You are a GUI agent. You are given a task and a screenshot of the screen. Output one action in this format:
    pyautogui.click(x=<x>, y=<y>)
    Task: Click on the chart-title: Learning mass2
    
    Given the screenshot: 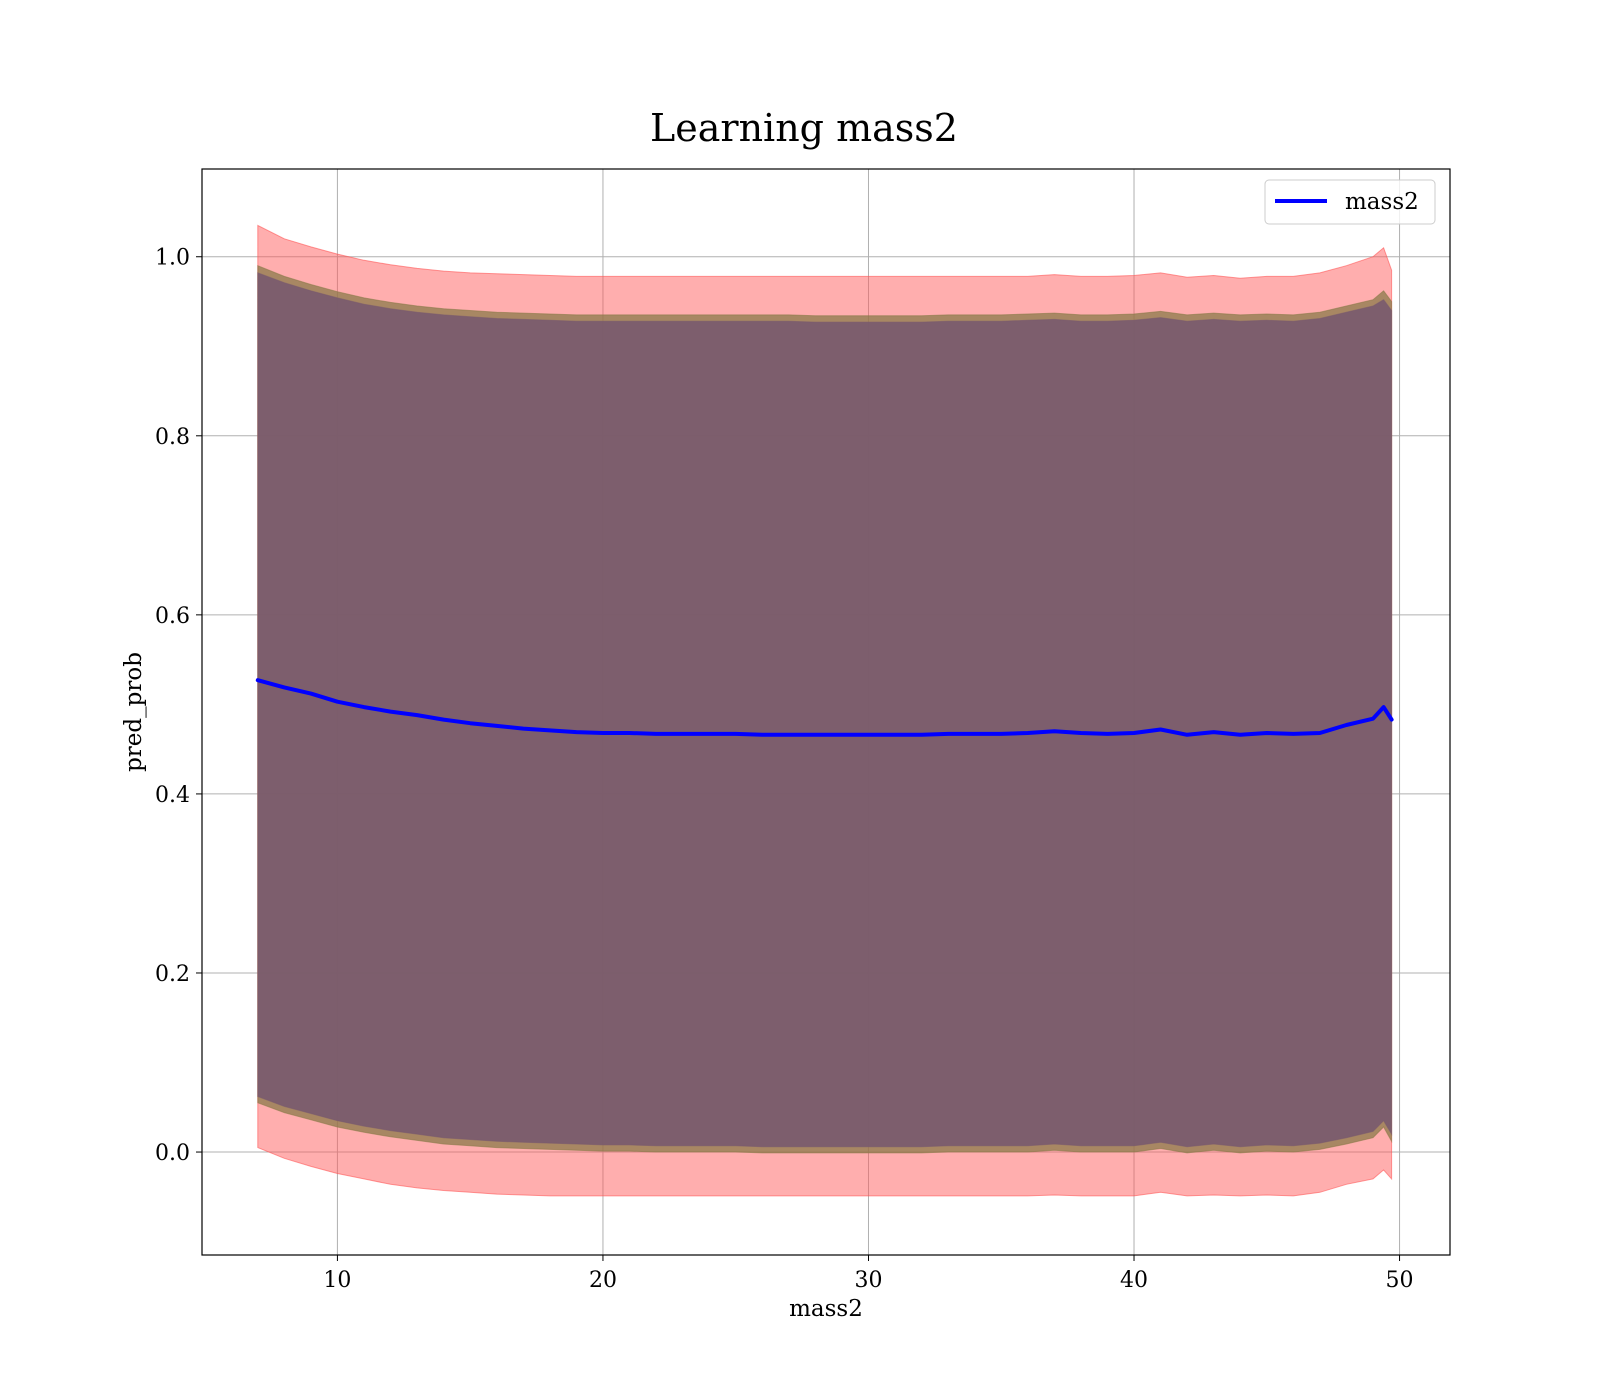 What is the action you would take?
    pyautogui.click(x=804, y=128)
    